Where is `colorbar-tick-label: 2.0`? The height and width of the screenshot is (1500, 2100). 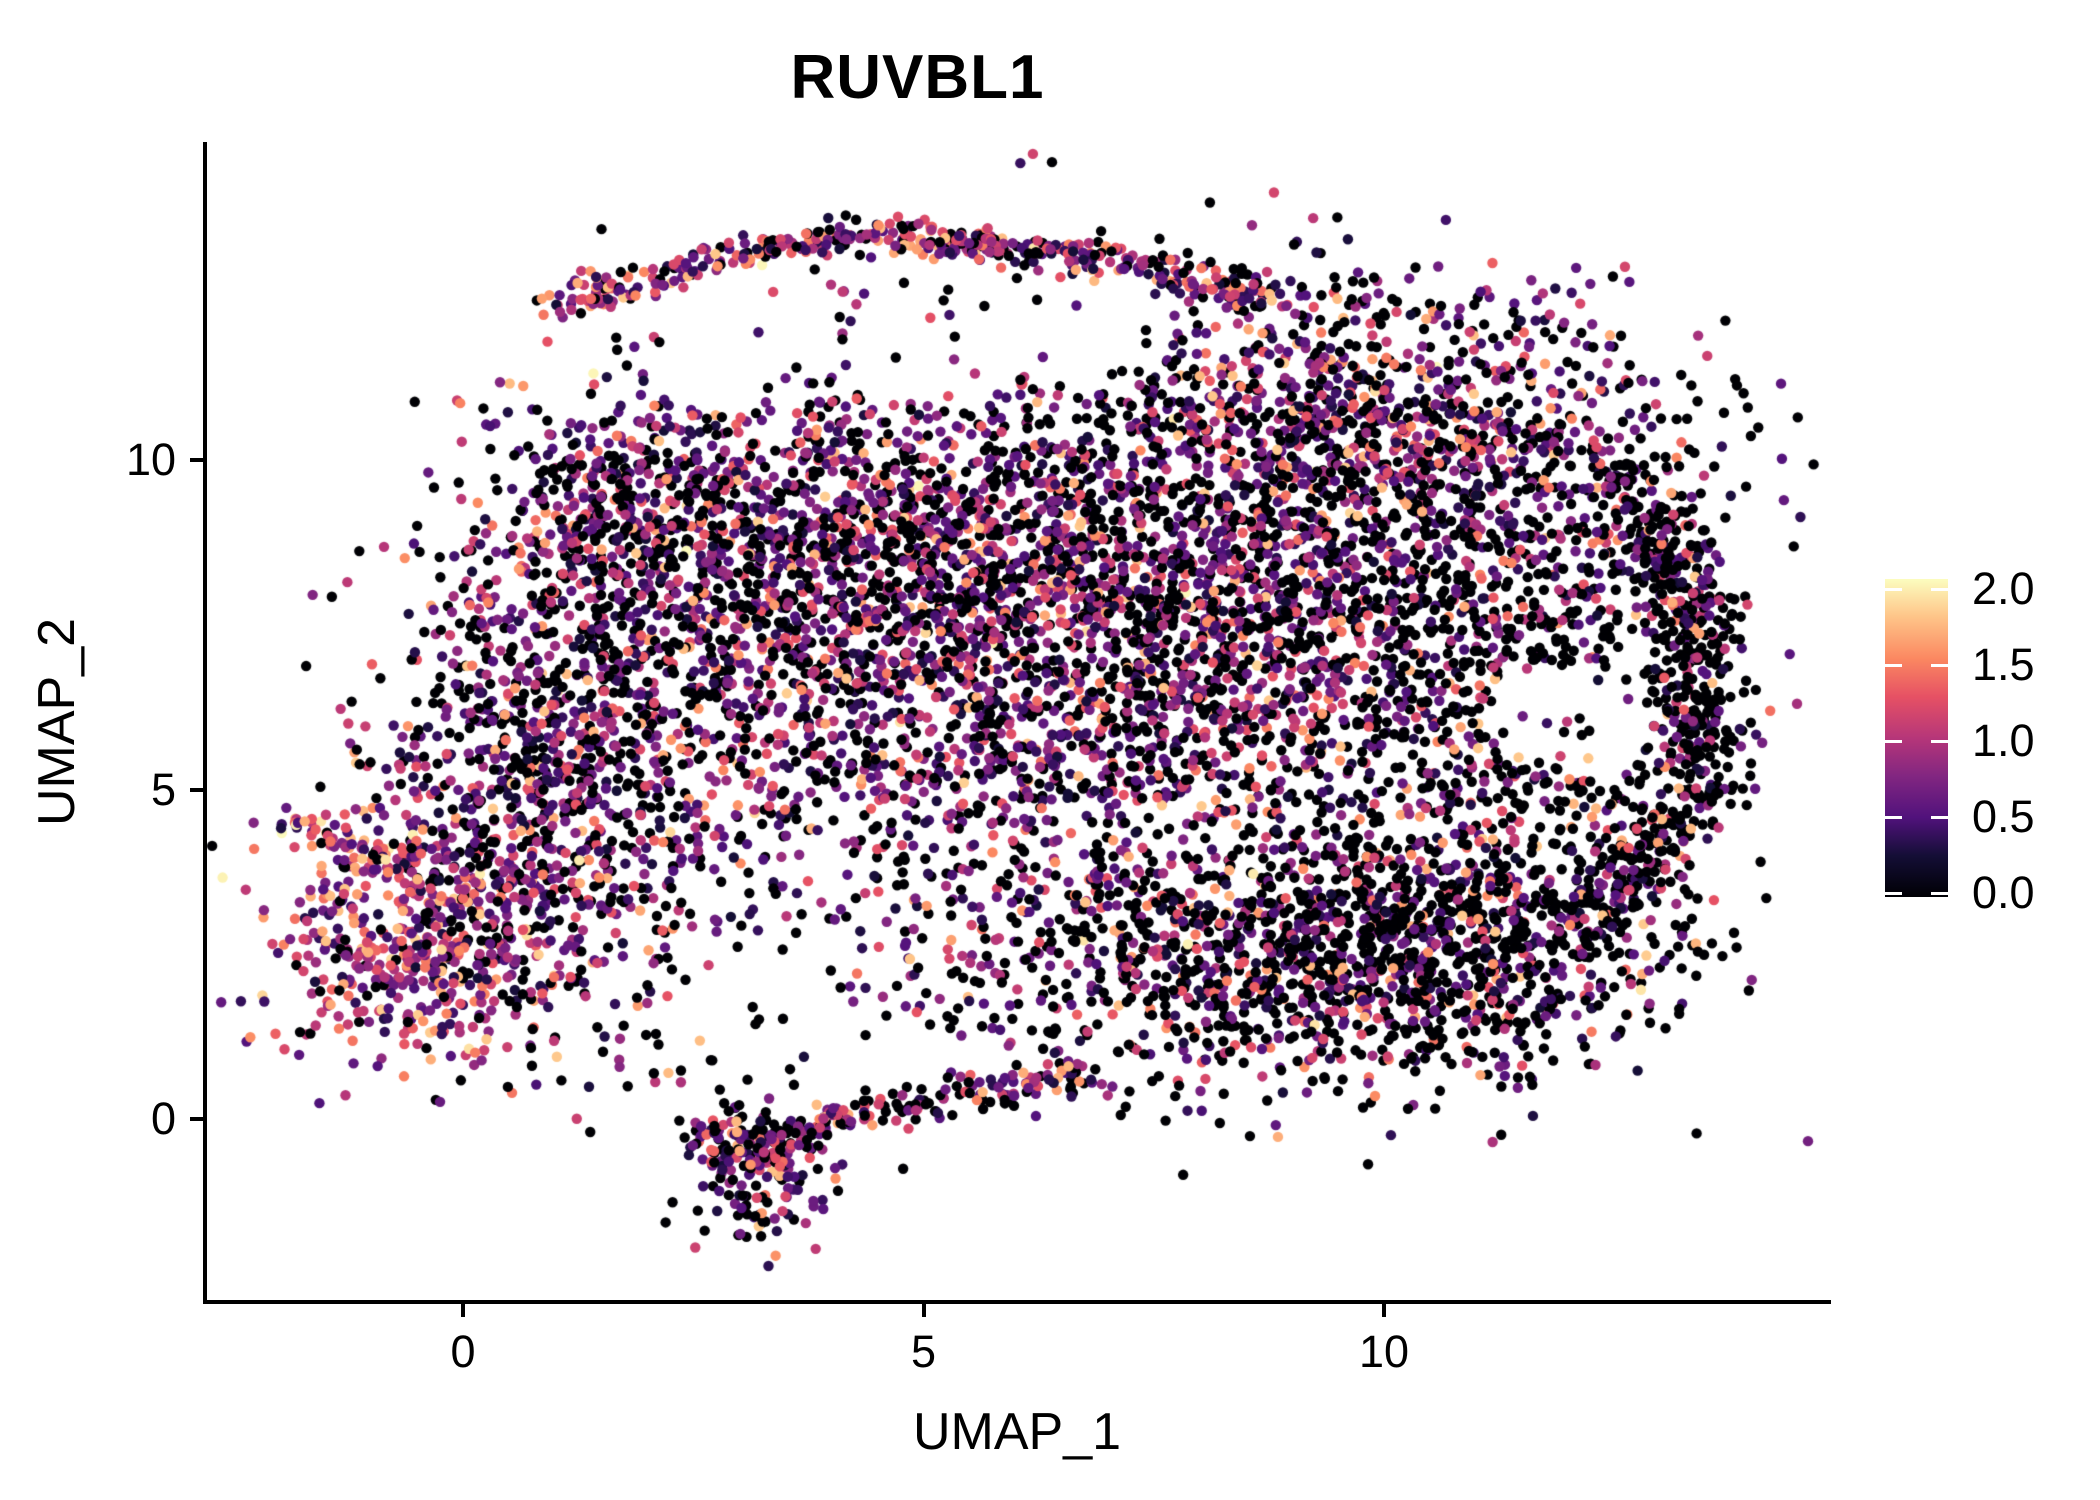 colorbar-tick-label: 2.0 is located at coordinates (2003, 588).